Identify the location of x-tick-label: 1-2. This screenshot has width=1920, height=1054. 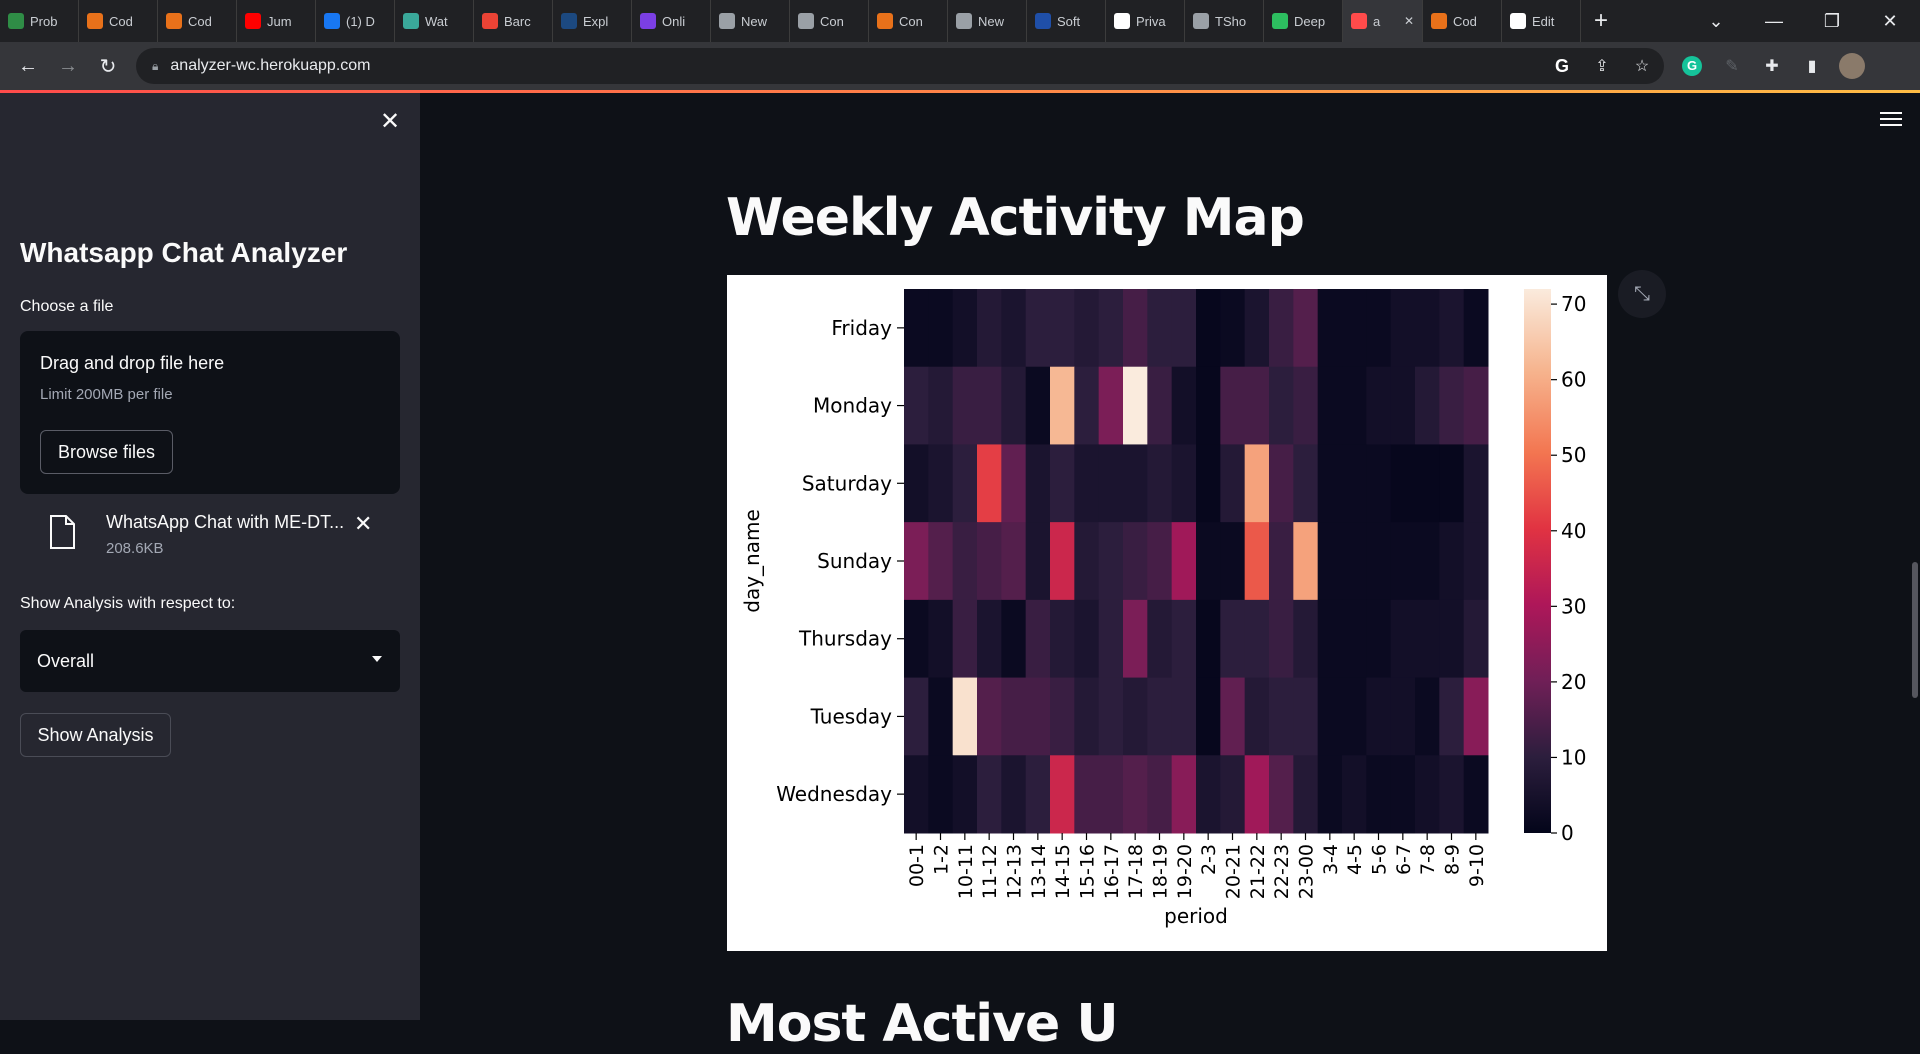
(942, 859).